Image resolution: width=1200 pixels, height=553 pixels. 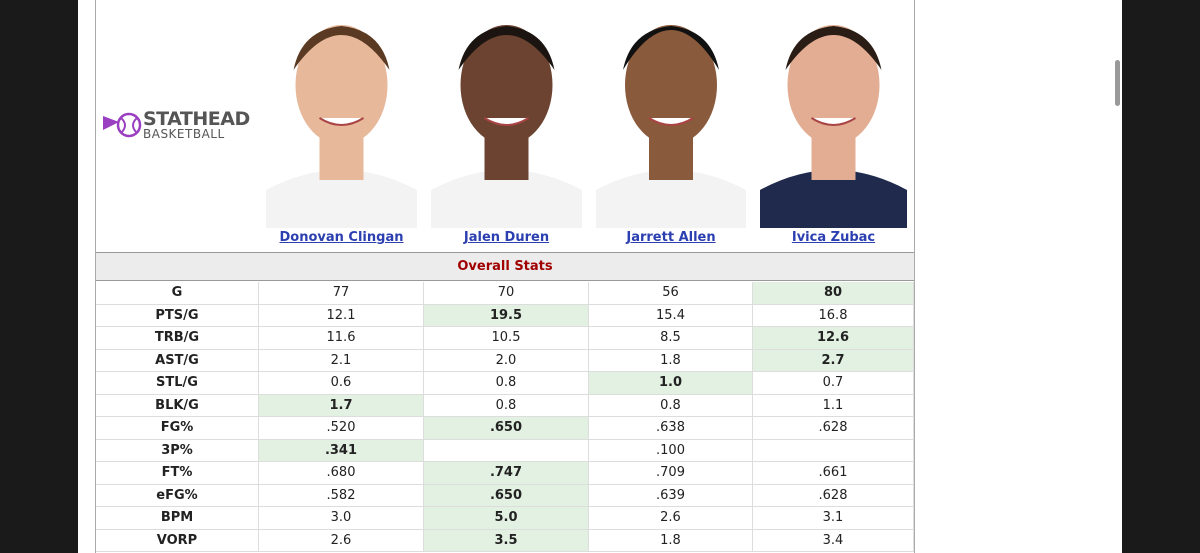 I want to click on stat-value: 56, so click(x=671, y=293).